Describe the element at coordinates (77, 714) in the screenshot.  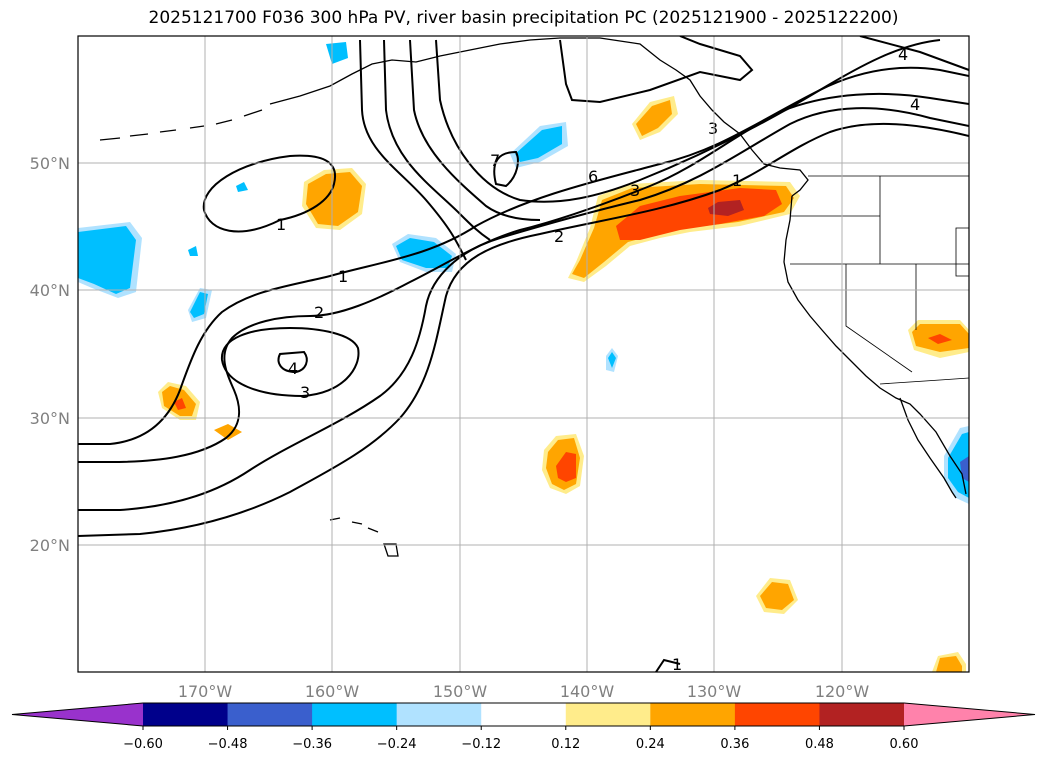
I see `colorbar-extend-low` at that location.